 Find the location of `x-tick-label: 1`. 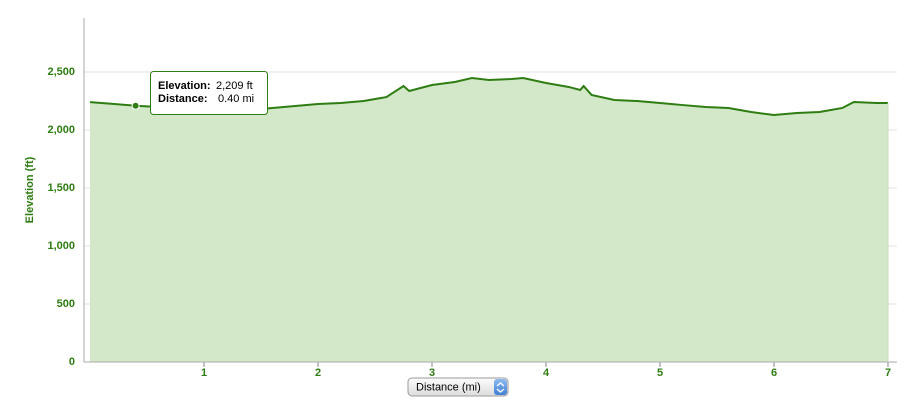

x-tick-label: 1 is located at coordinates (204, 373).